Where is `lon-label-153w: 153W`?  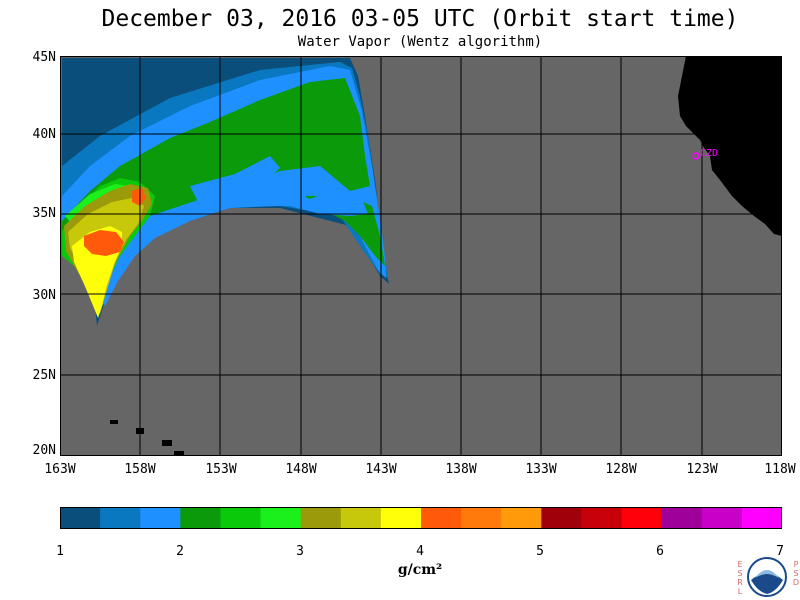 lon-label-153w: 153W is located at coordinates (221, 469).